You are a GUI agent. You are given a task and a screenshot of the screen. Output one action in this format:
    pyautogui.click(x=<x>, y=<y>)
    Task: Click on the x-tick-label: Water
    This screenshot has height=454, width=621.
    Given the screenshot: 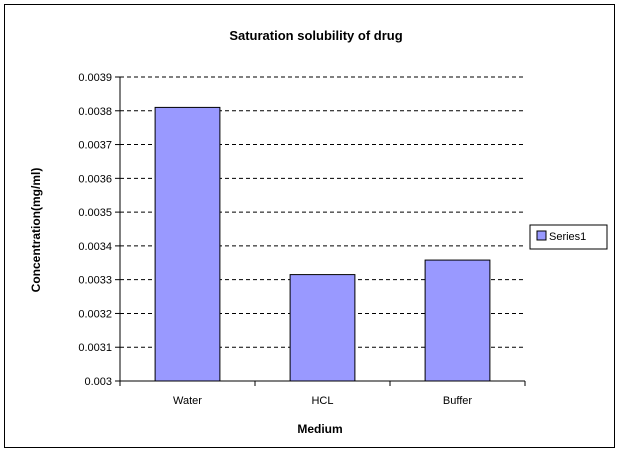 What is the action you would take?
    pyautogui.click(x=187, y=401)
    